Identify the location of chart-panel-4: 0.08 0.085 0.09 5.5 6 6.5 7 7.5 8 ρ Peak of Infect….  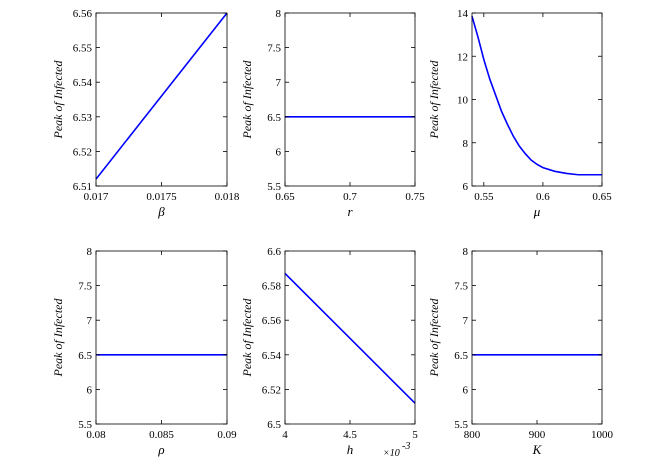
(144, 351).